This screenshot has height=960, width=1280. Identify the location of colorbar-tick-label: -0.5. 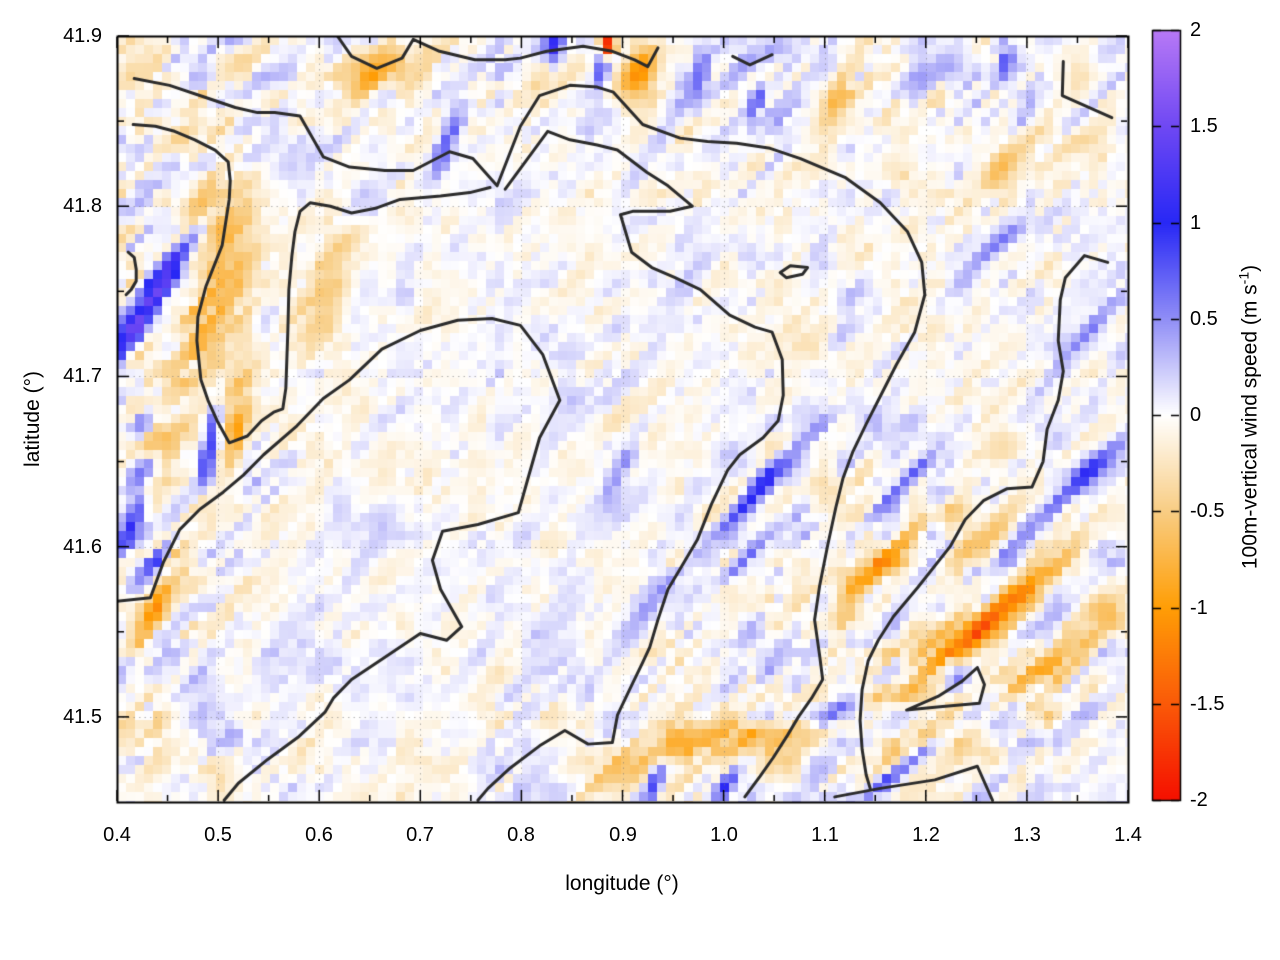
(1207, 511).